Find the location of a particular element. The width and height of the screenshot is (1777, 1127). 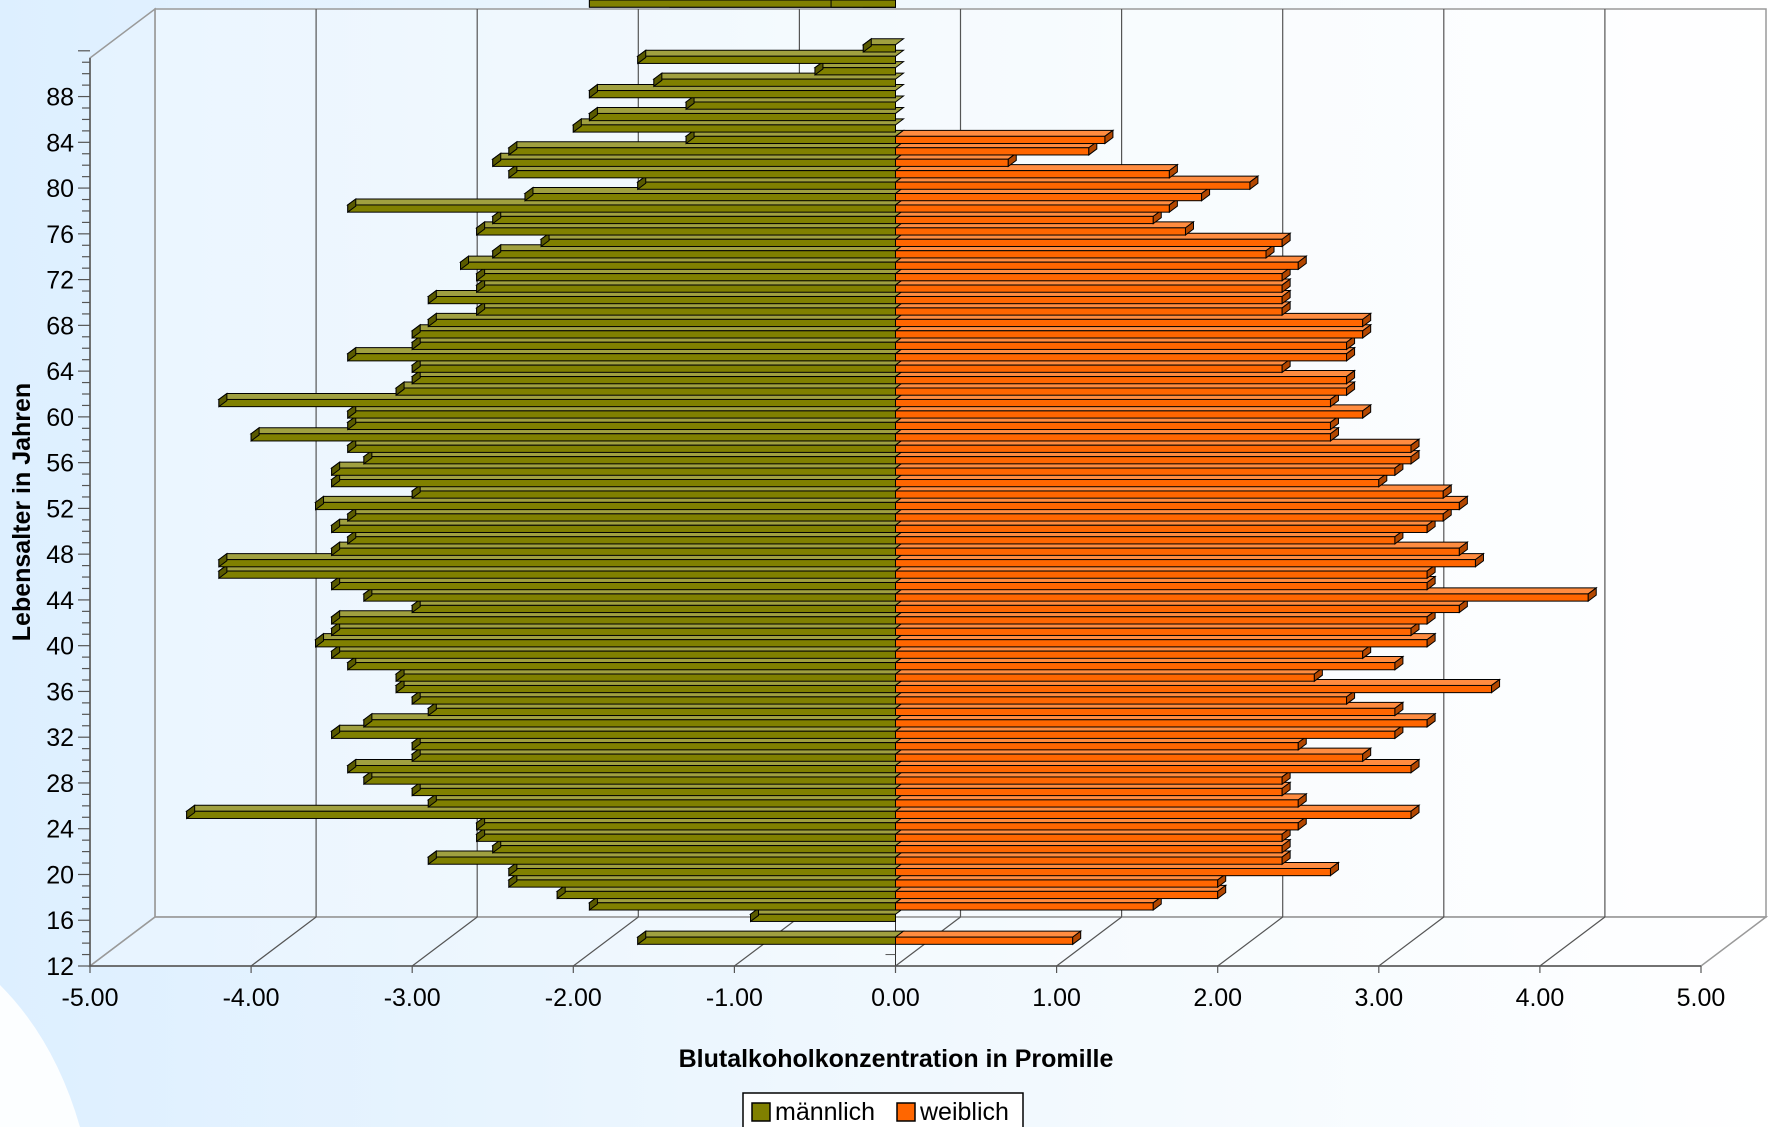

y-tick-label: 12 is located at coordinates (60, 967).